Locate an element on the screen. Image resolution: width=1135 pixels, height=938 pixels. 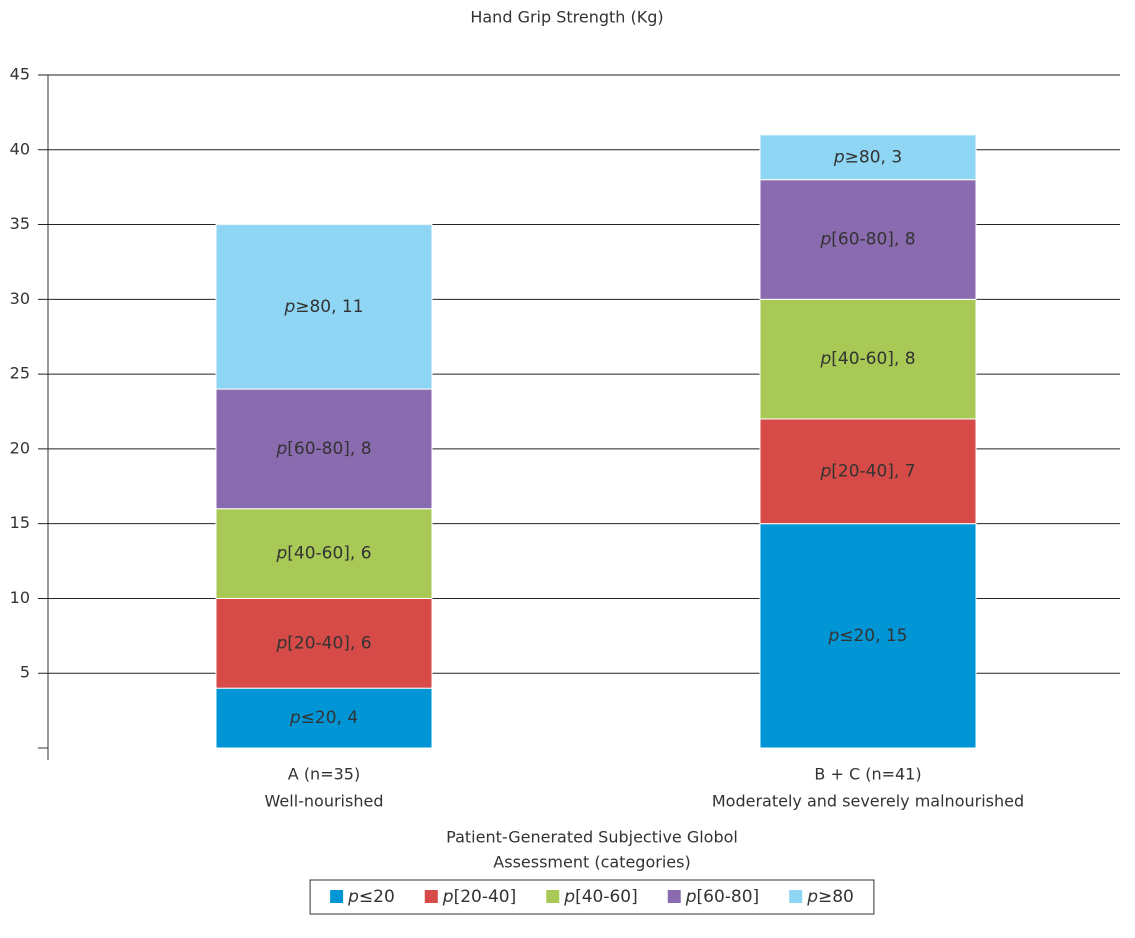
x-tick-label: Well-nourished is located at coordinates (324, 801).